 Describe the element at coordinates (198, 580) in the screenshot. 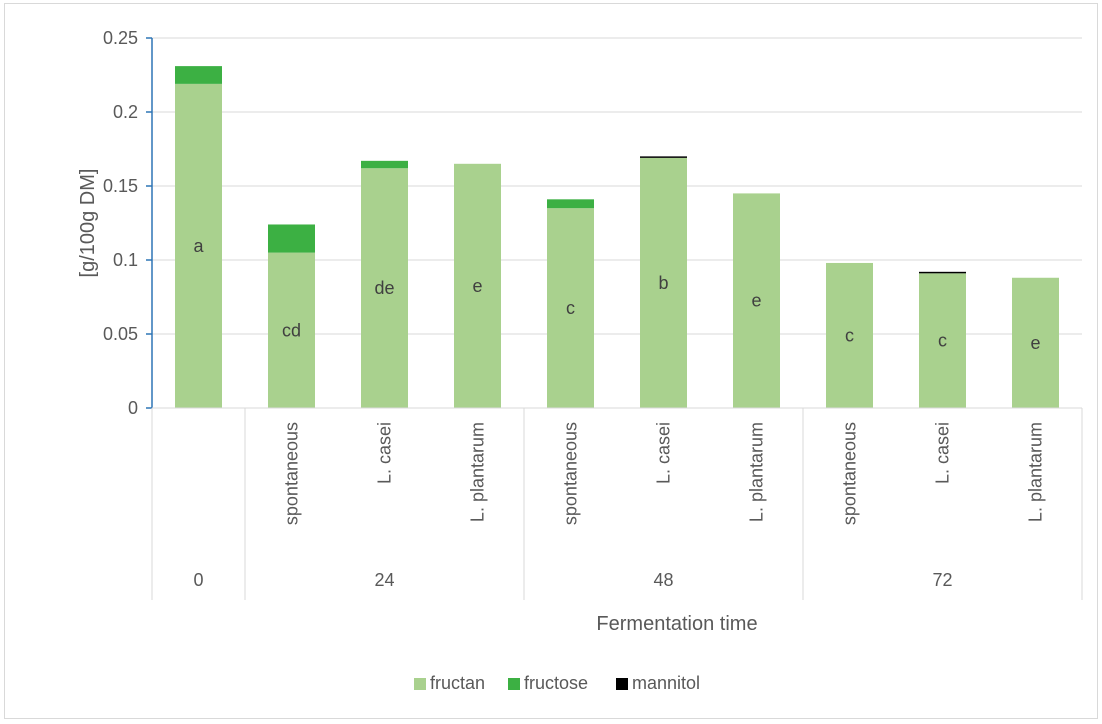

I see `x-group-label: 0` at that location.